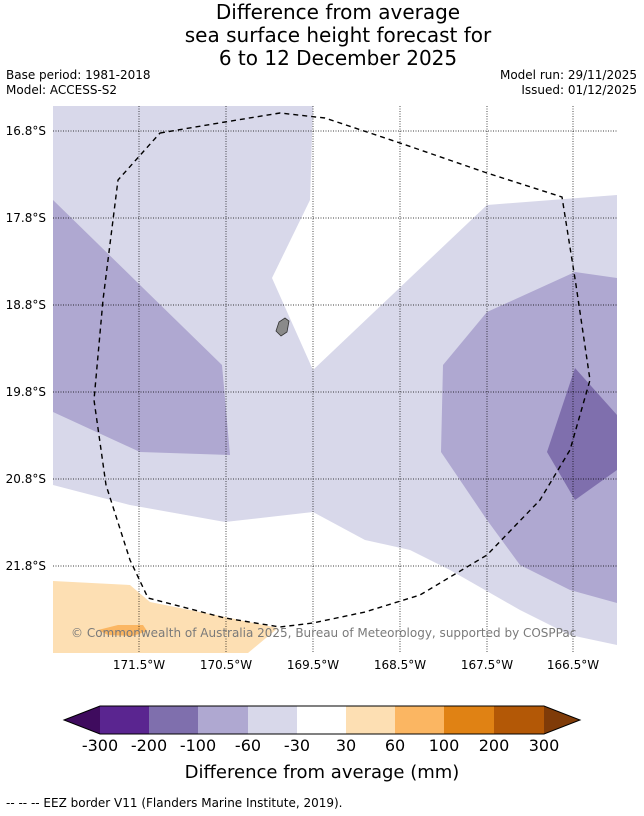 The image size is (644, 816). Describe the element at coordinates (226, 665) in the screenshot. I see `lon-label-2: 170.5°W` at that location.